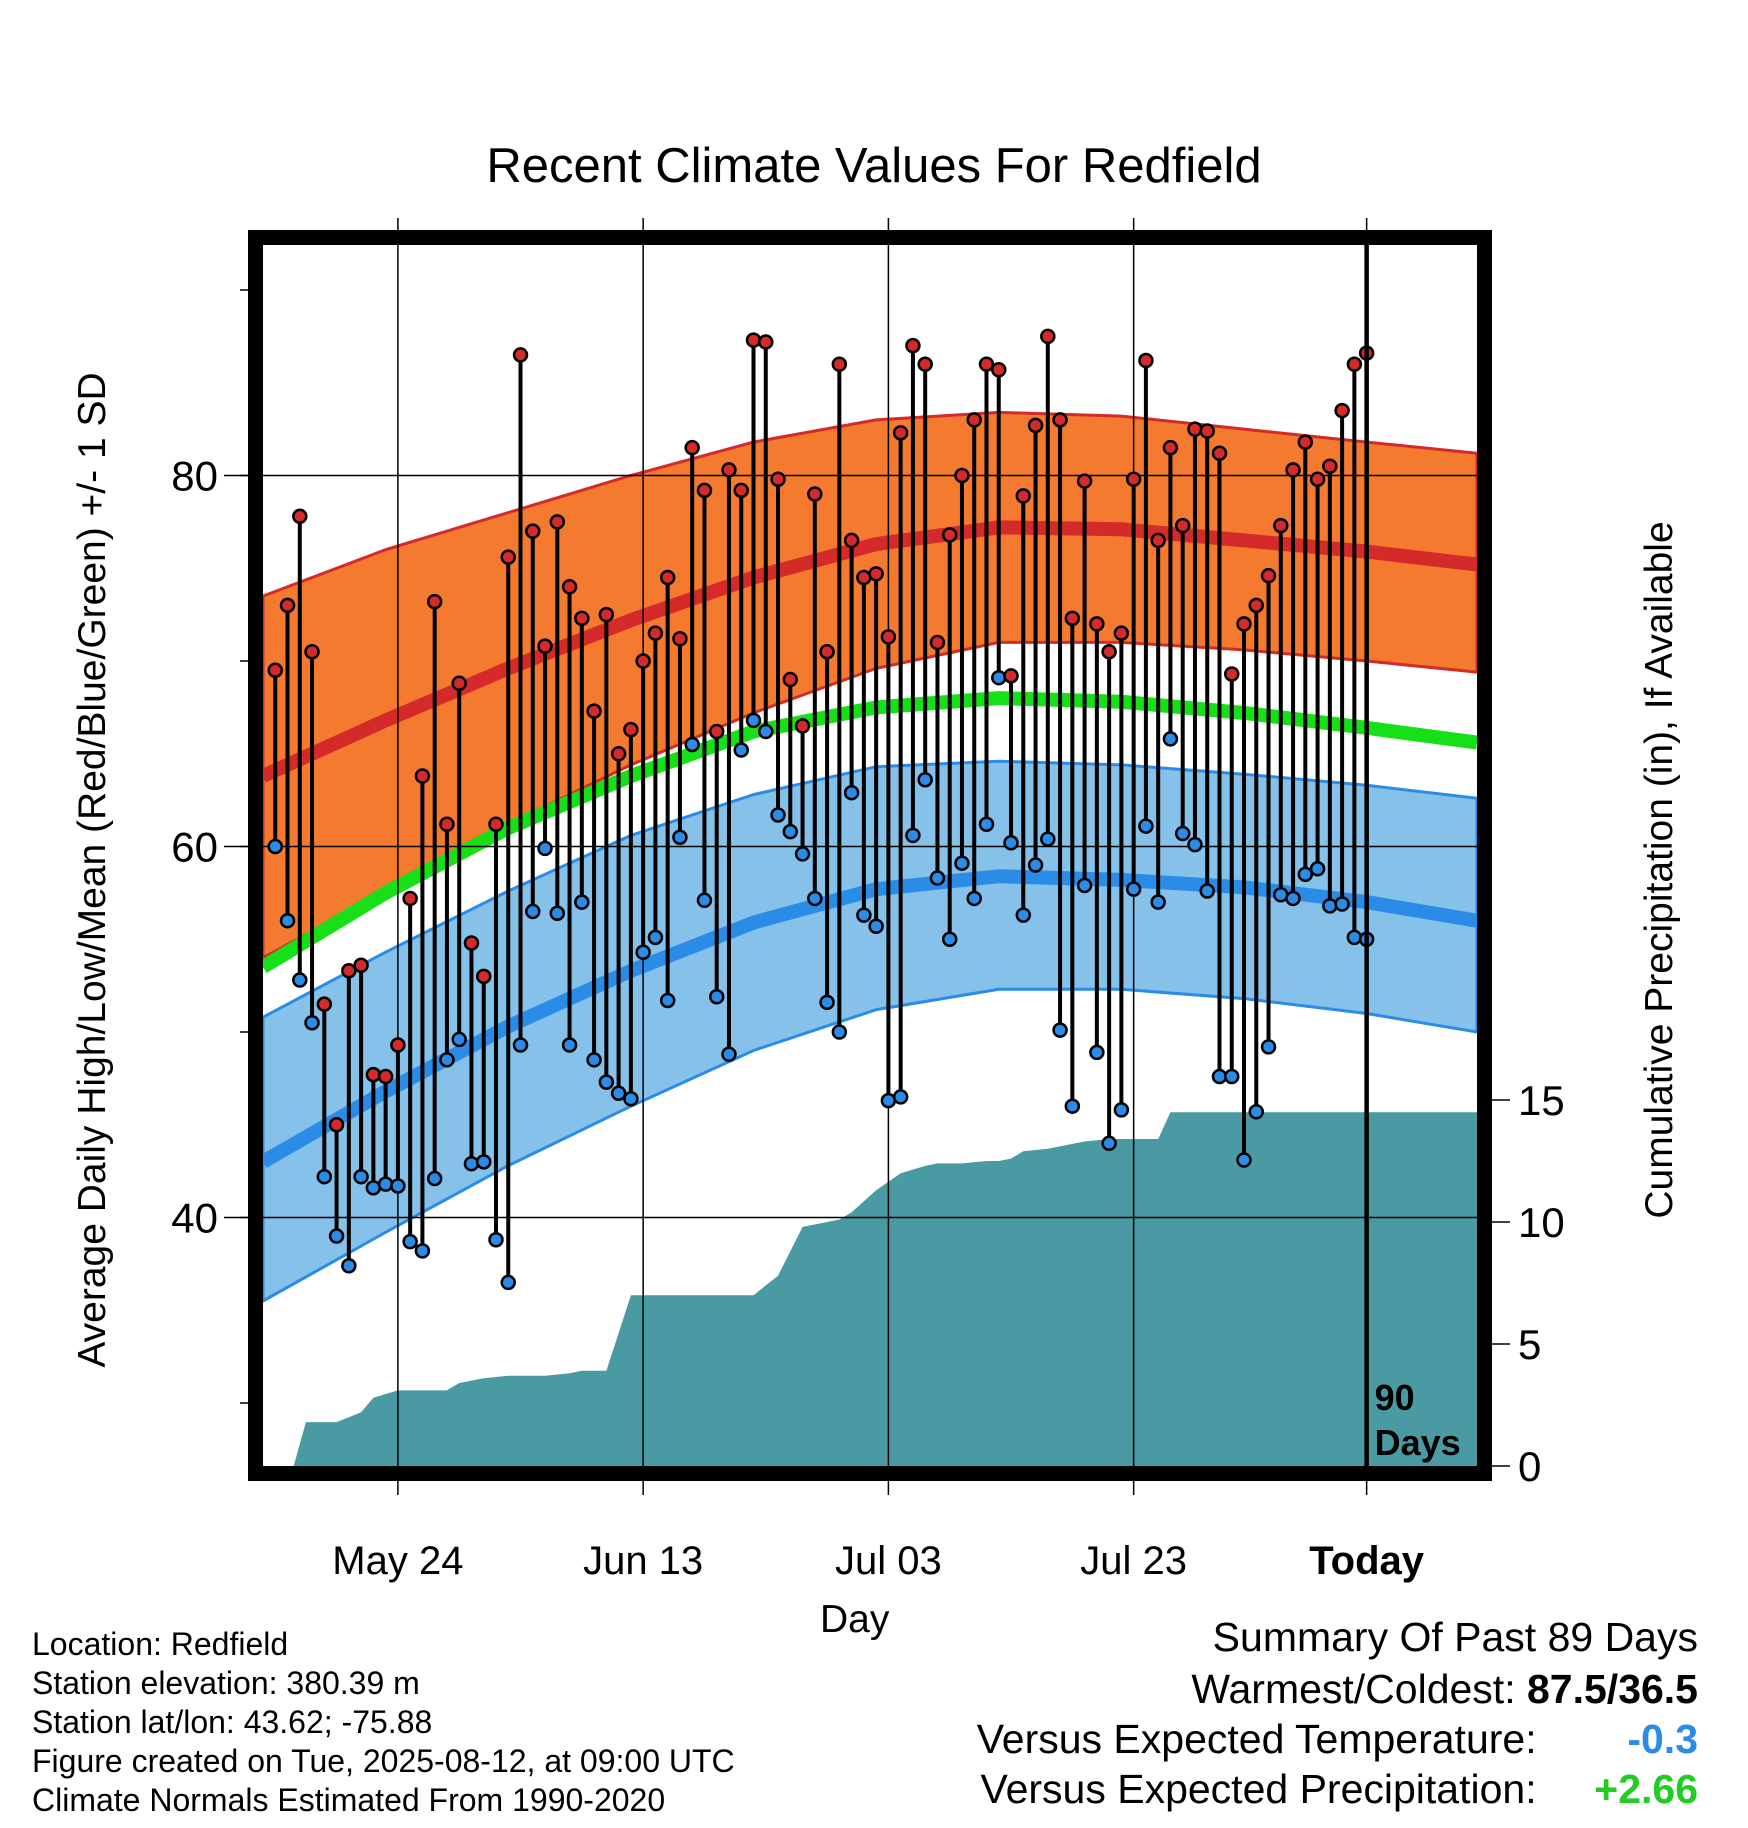  I want to click on y-right-tick-label: 10, so click(1541, 1222).